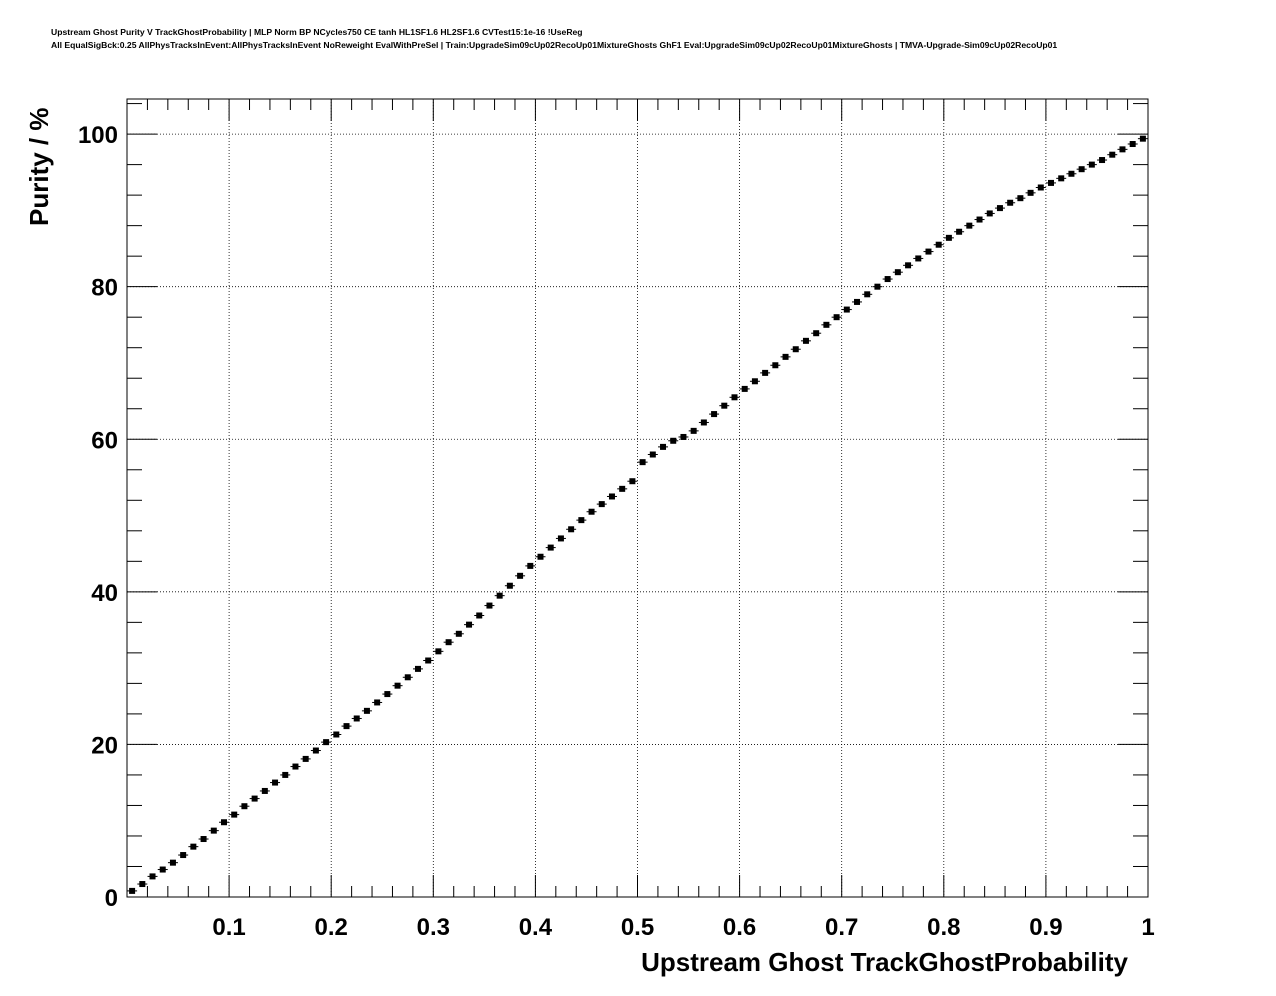 Image resolution: width=1276 pixels, height=996 pixels. I want to click on x-tick-label: 0.9, so click(1045, 927).